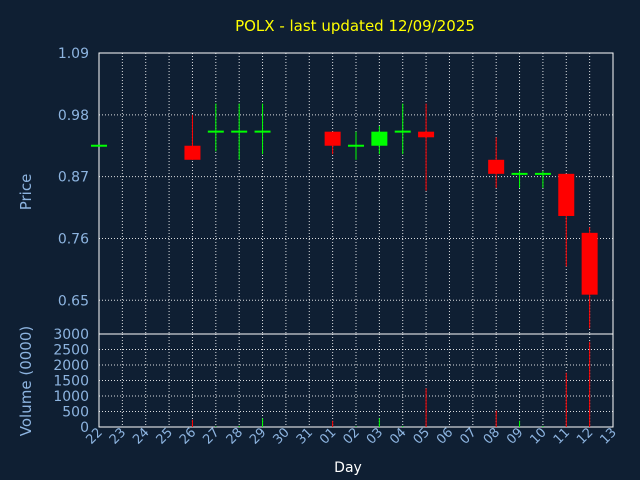  What do you see at coordinates (515, 436) in the screenshot?
I see `x-tick-label: 09` at bounding box center [515, 436].